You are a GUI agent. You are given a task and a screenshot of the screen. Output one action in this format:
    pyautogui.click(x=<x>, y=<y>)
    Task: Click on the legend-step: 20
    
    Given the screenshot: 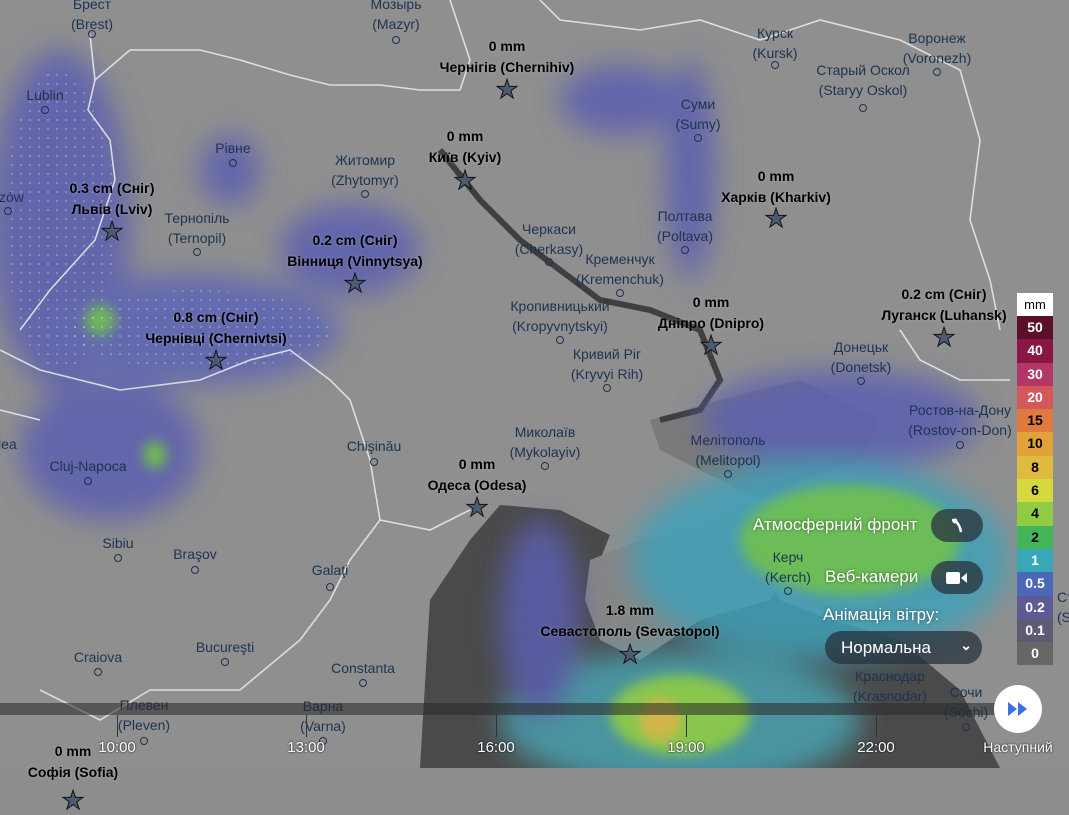 What is the action you would take?
    pyautogui.click(x=1035, y=397)
    